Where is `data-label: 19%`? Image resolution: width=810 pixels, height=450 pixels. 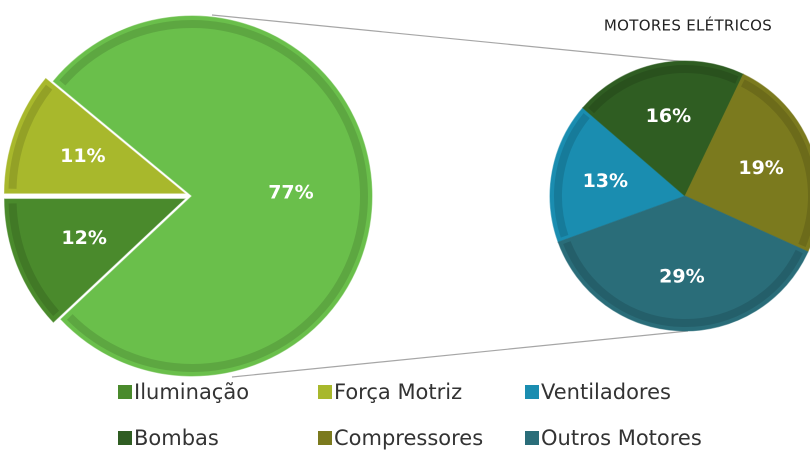 data-label: 19% is located at coordinates (760, 168).